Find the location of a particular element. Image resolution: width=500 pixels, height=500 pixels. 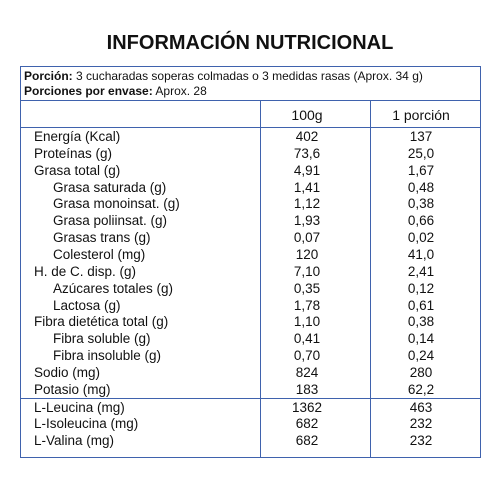

cell-value: 824 is located at coordinates (307, 372).